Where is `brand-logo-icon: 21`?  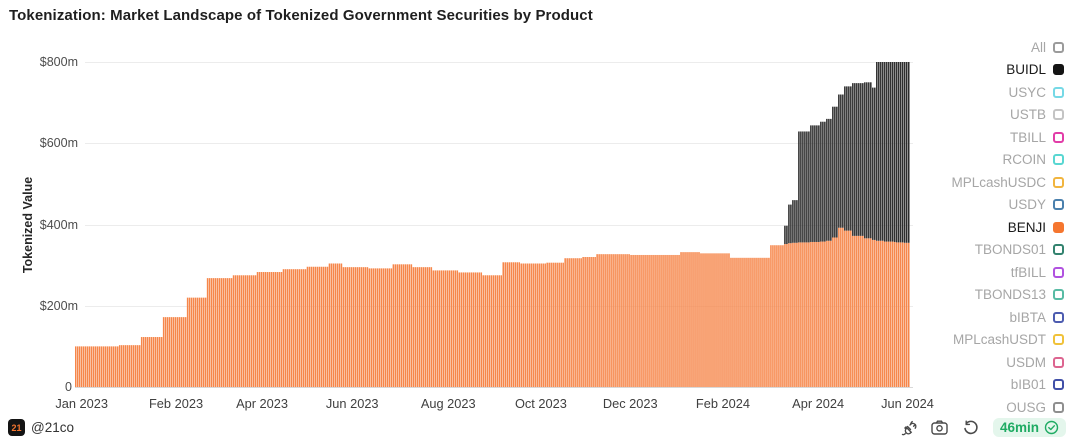 brand-logo-icon: 21 is located at coordinates (16, 427).